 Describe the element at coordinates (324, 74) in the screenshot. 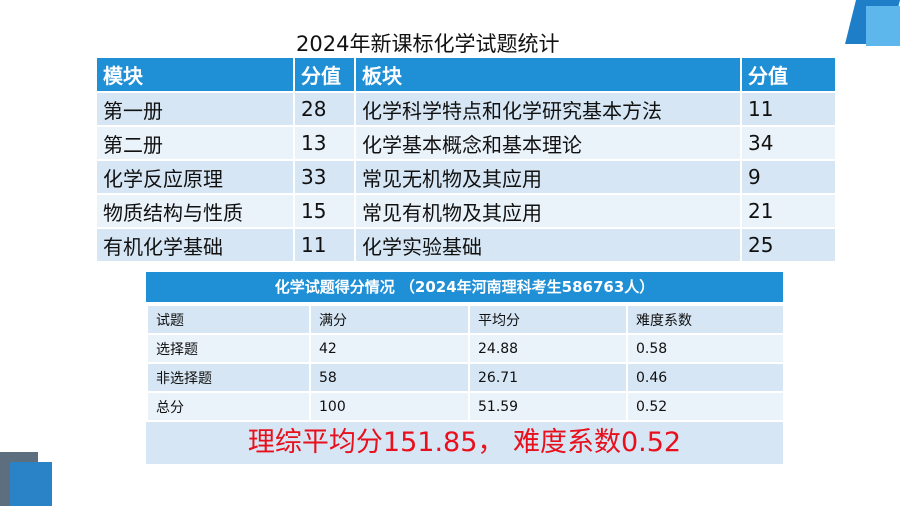

I see `header-module-score: 分值` at that location.